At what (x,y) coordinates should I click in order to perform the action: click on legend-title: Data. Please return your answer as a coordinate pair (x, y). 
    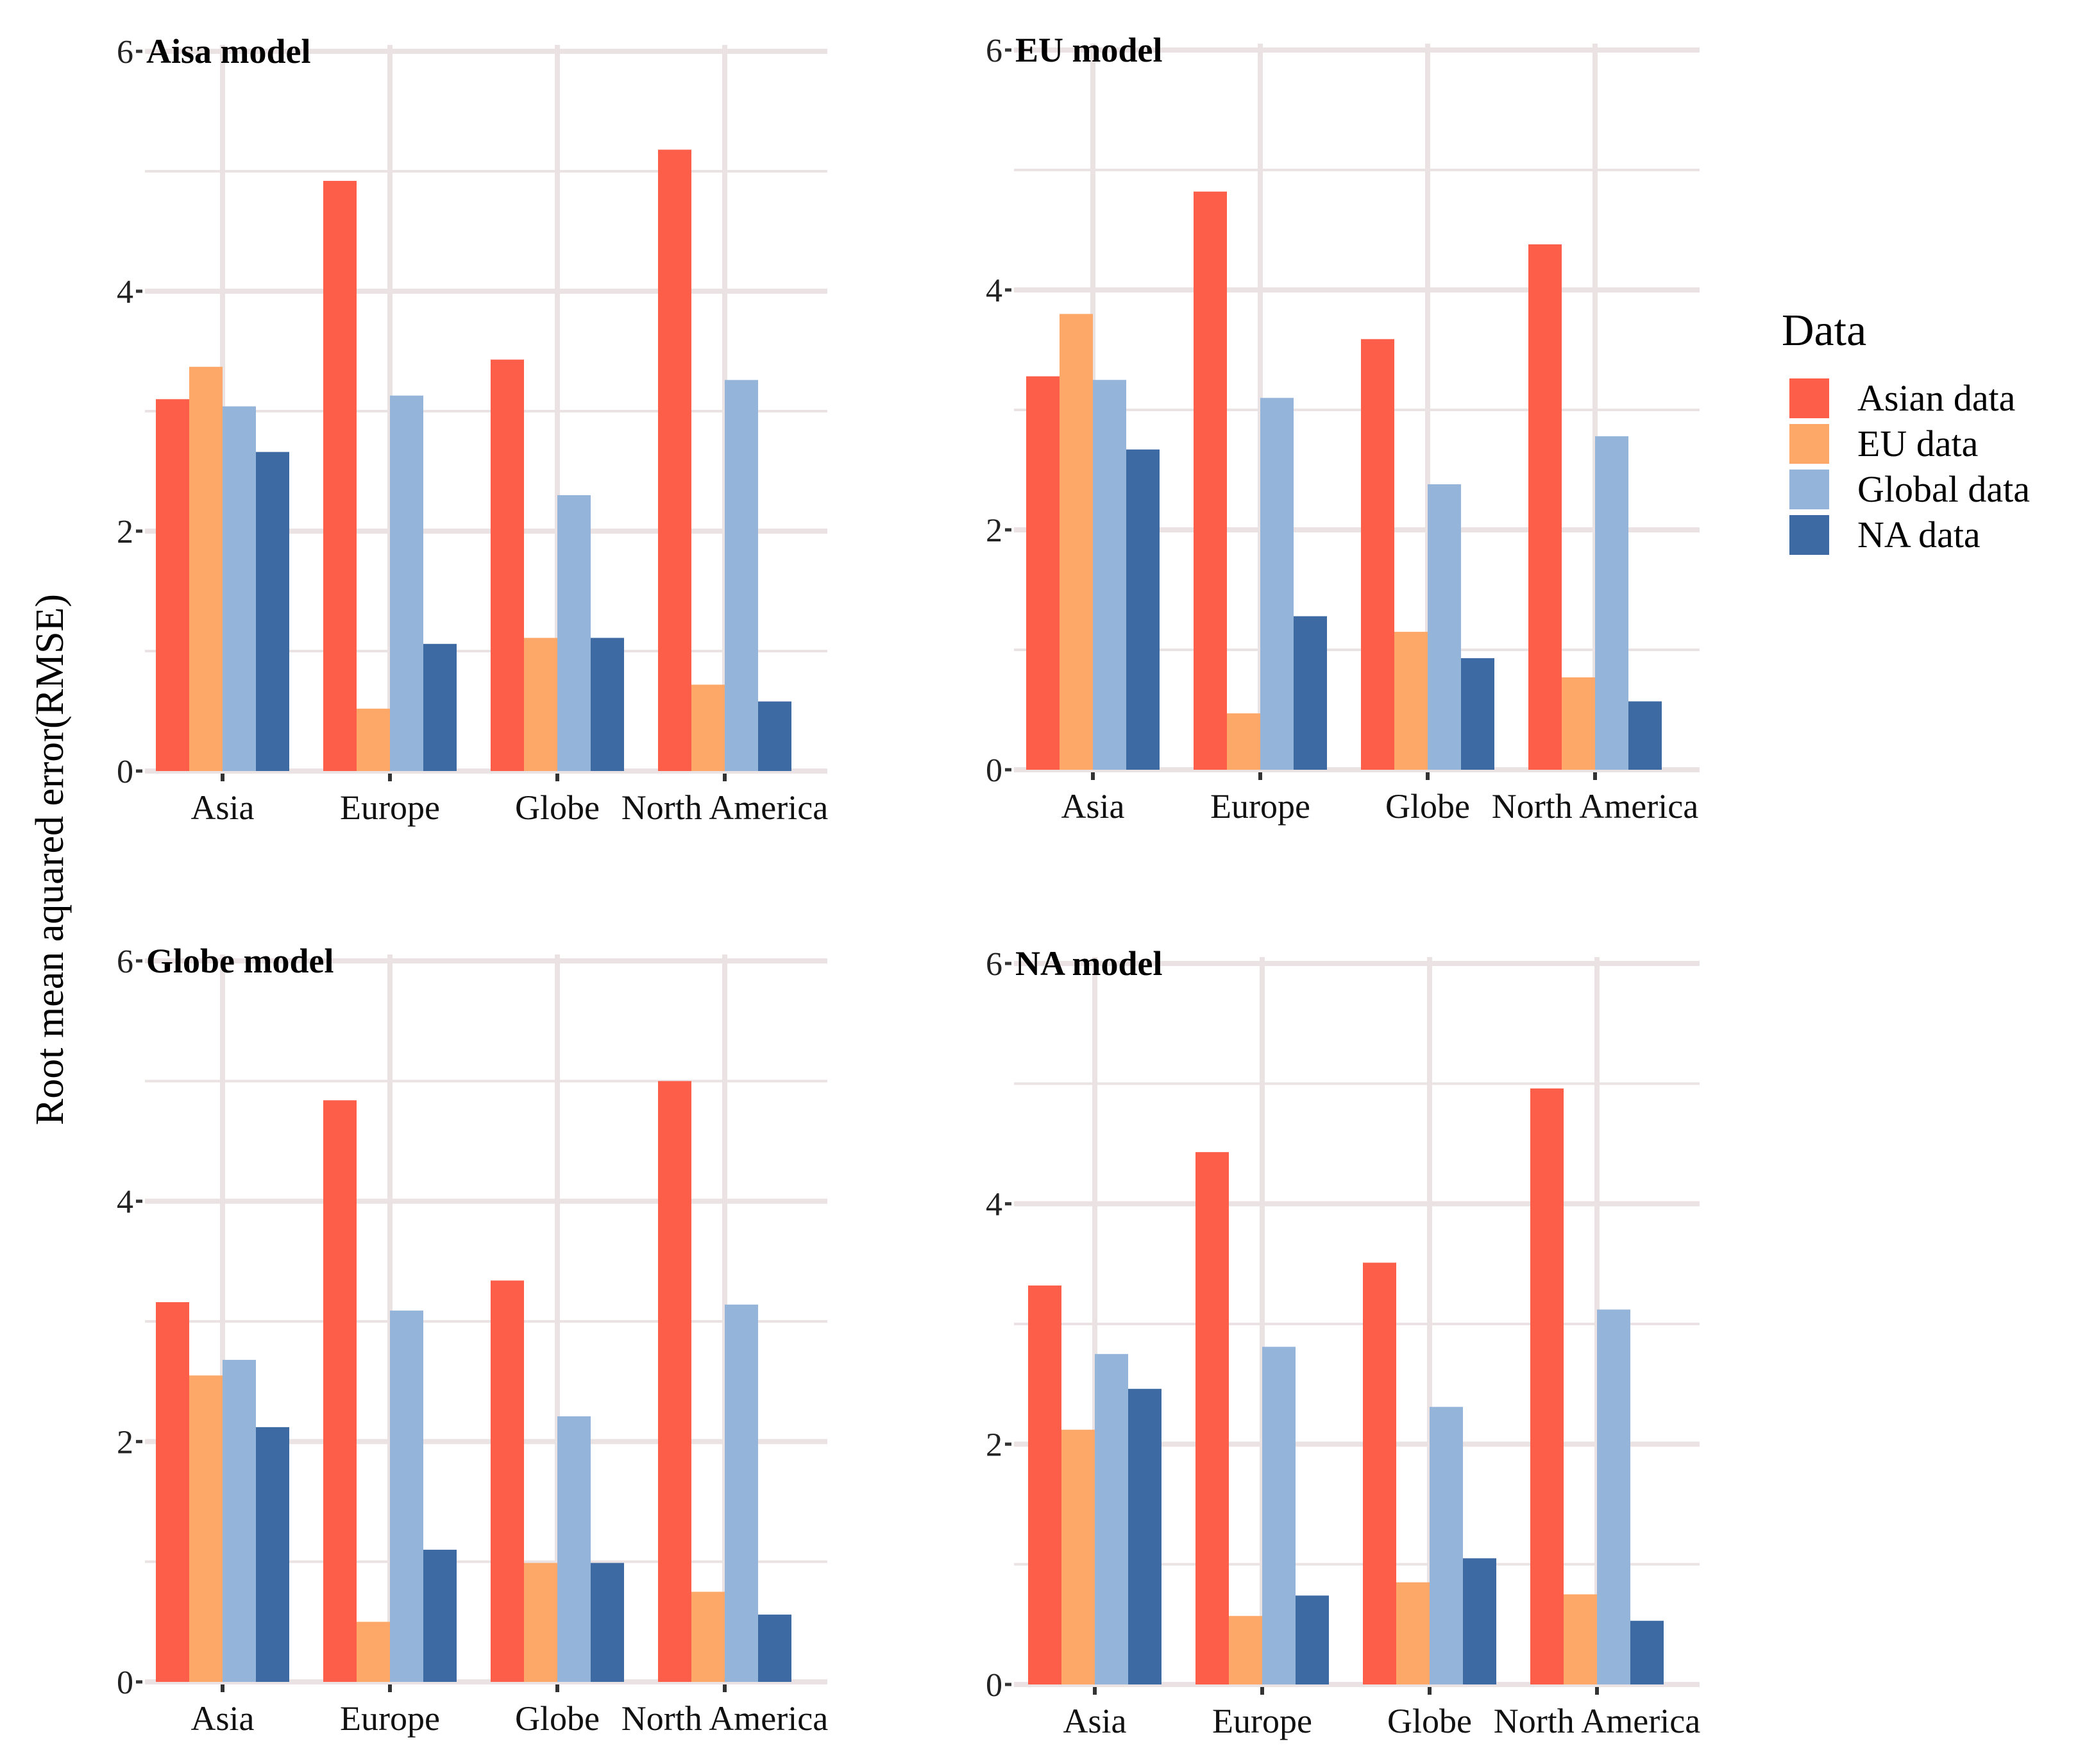
    Looking at the image, I should click on (1824, 330).